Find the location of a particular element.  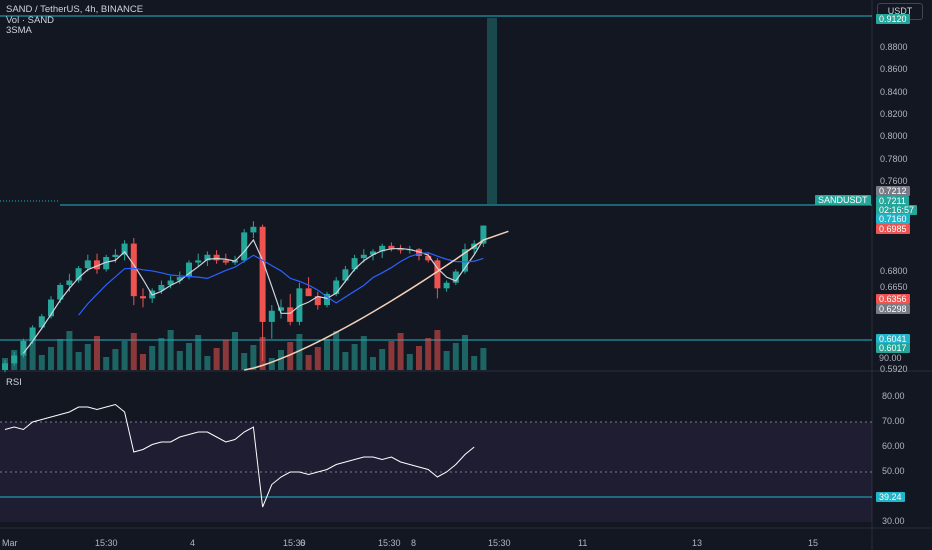

sma-mid-line is located at coordinates (281, 284).